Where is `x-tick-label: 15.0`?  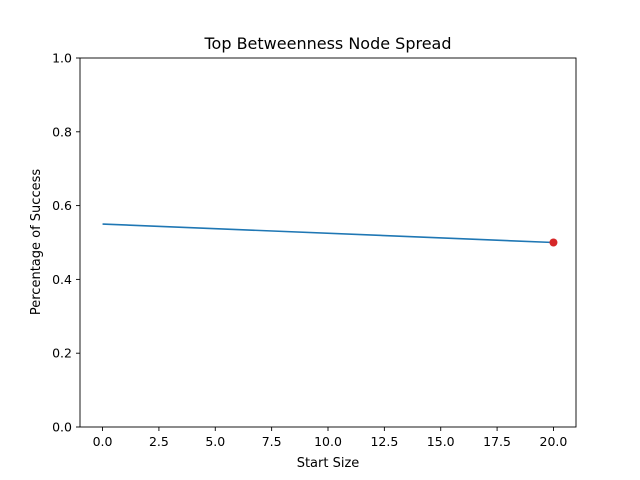
x-tick-label: 15.0 is located at coordinates (441, 441).